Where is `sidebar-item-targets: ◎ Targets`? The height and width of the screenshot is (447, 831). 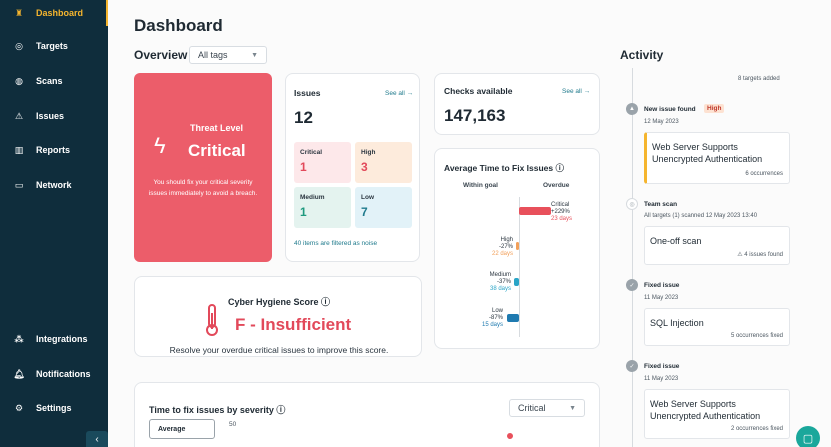
sidebar-item-targets: ◎ Targets is located at coordinates (54, 46).